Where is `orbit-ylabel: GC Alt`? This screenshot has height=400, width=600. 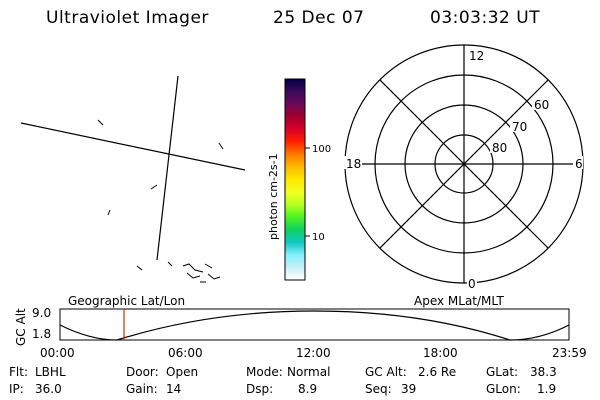
orbit-ylabel: GC Alt is located at coordinates (21, 327).